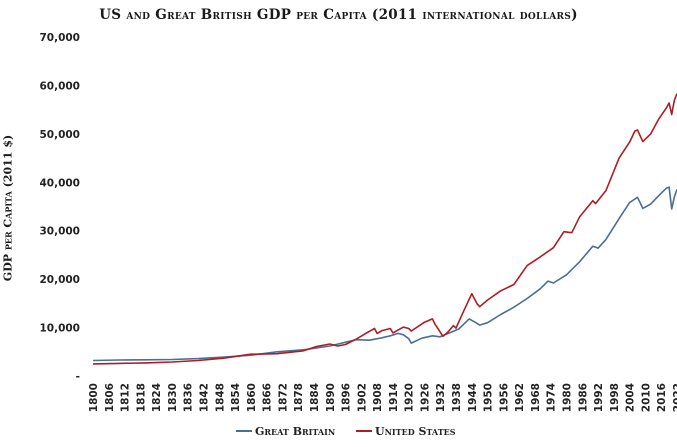 The height and width of the screenshot is (447, 677). I want to click on x-tick-label: 1974, so click(552, 397).